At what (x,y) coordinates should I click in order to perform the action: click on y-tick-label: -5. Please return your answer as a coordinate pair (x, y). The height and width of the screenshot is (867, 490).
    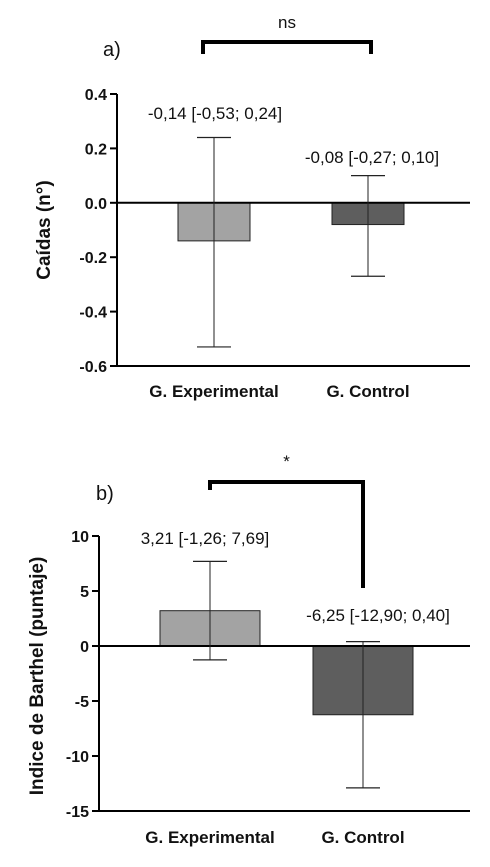
    Looking at the image, I should click on (82, 702).